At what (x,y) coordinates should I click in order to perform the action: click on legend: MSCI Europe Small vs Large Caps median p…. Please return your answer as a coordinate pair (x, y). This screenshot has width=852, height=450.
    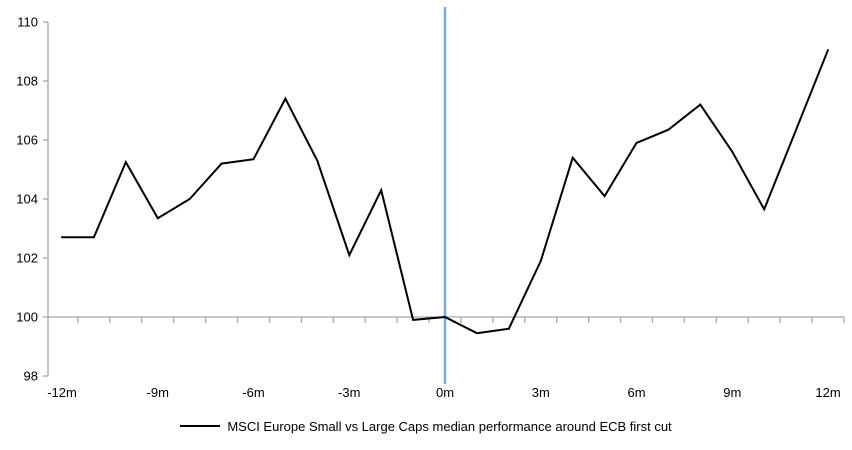
    Looking at the image, I should click on (426, 426).